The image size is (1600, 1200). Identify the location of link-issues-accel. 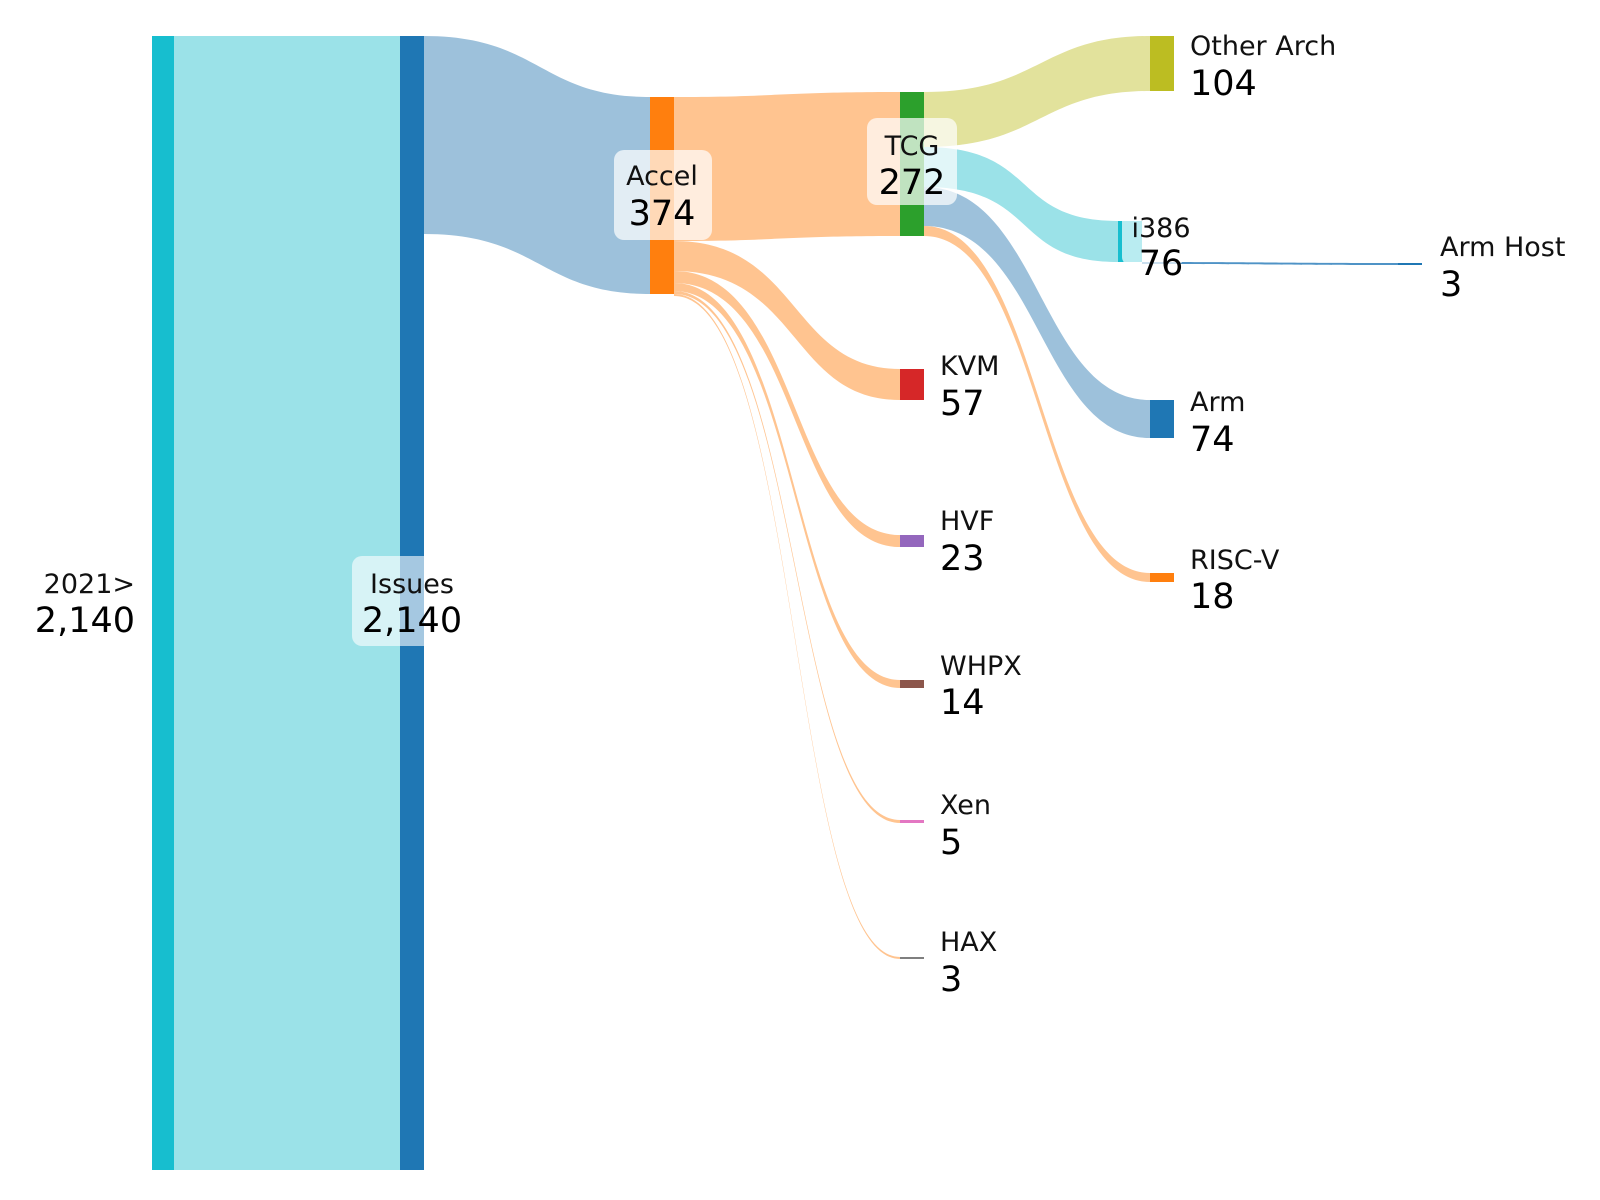
(537, 165).